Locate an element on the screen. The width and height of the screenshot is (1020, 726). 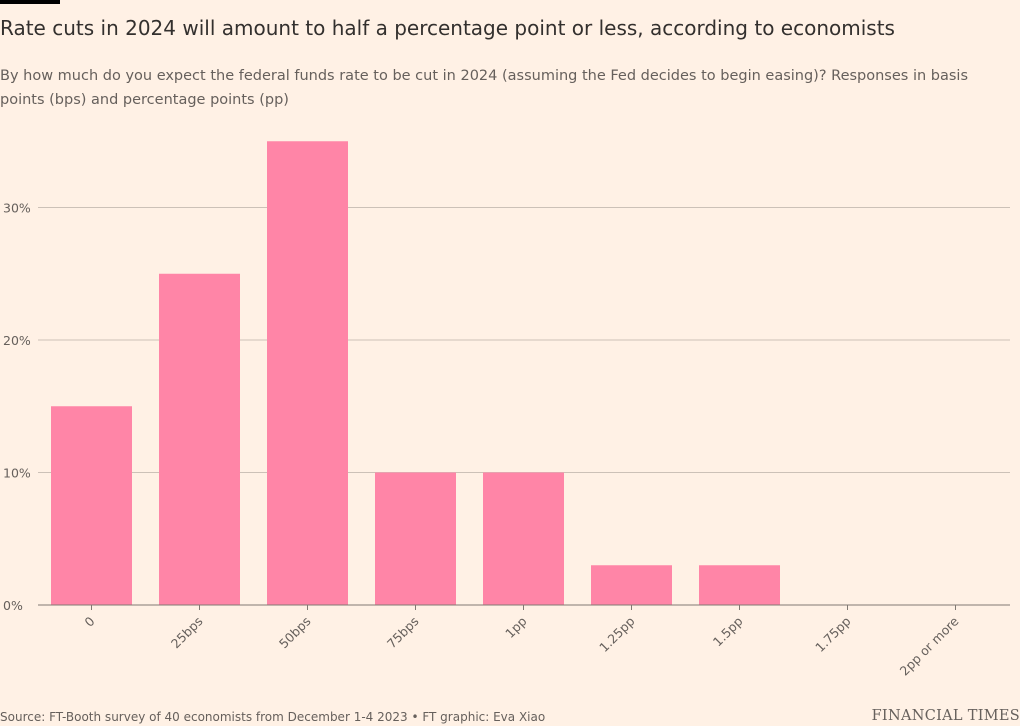
y-tick-label: 0% is located at coordinates (13, 605).